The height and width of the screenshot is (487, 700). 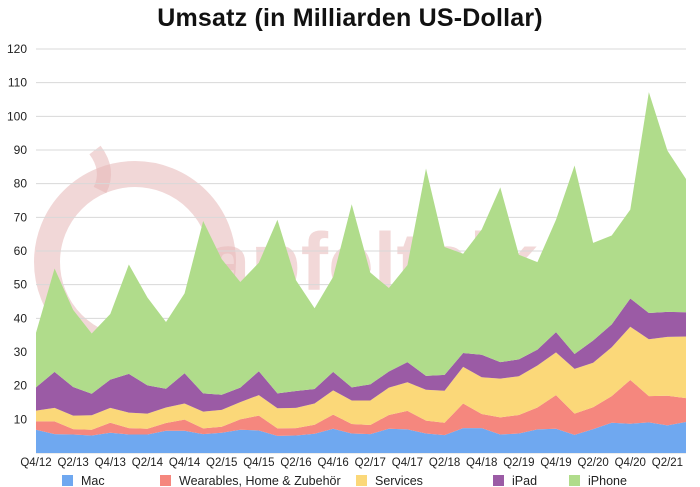 I want to click on legend-label: Services, so click(x=399, y=480).